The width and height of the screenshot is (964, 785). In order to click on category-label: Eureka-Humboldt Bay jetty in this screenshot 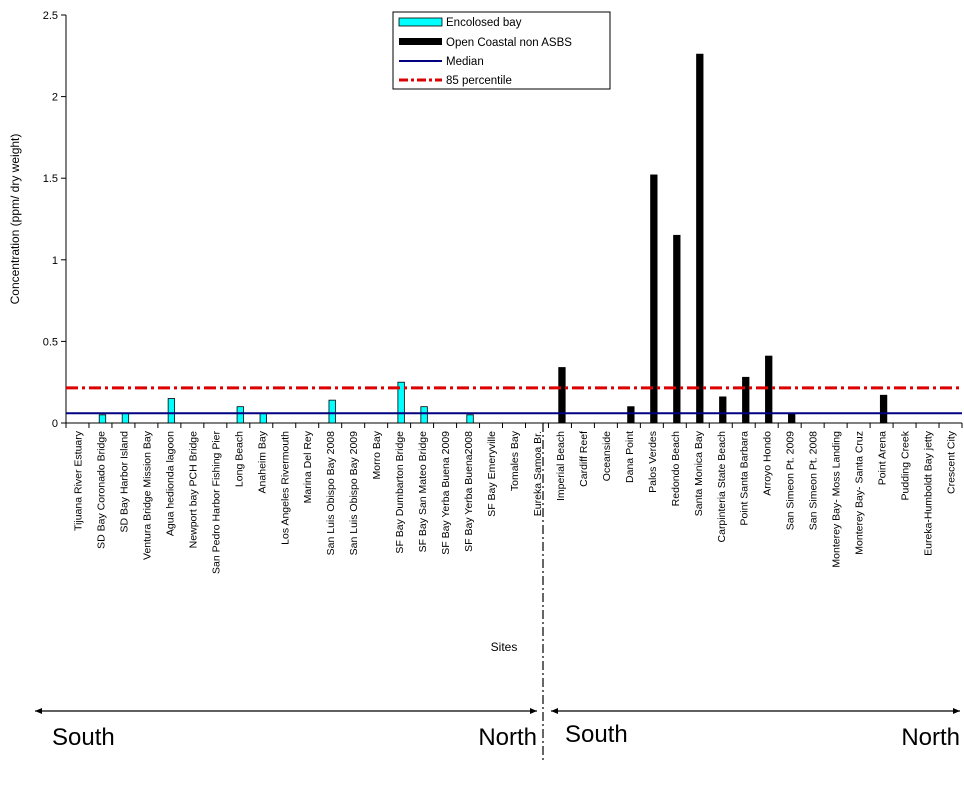, I will do `click(929, 493)`.